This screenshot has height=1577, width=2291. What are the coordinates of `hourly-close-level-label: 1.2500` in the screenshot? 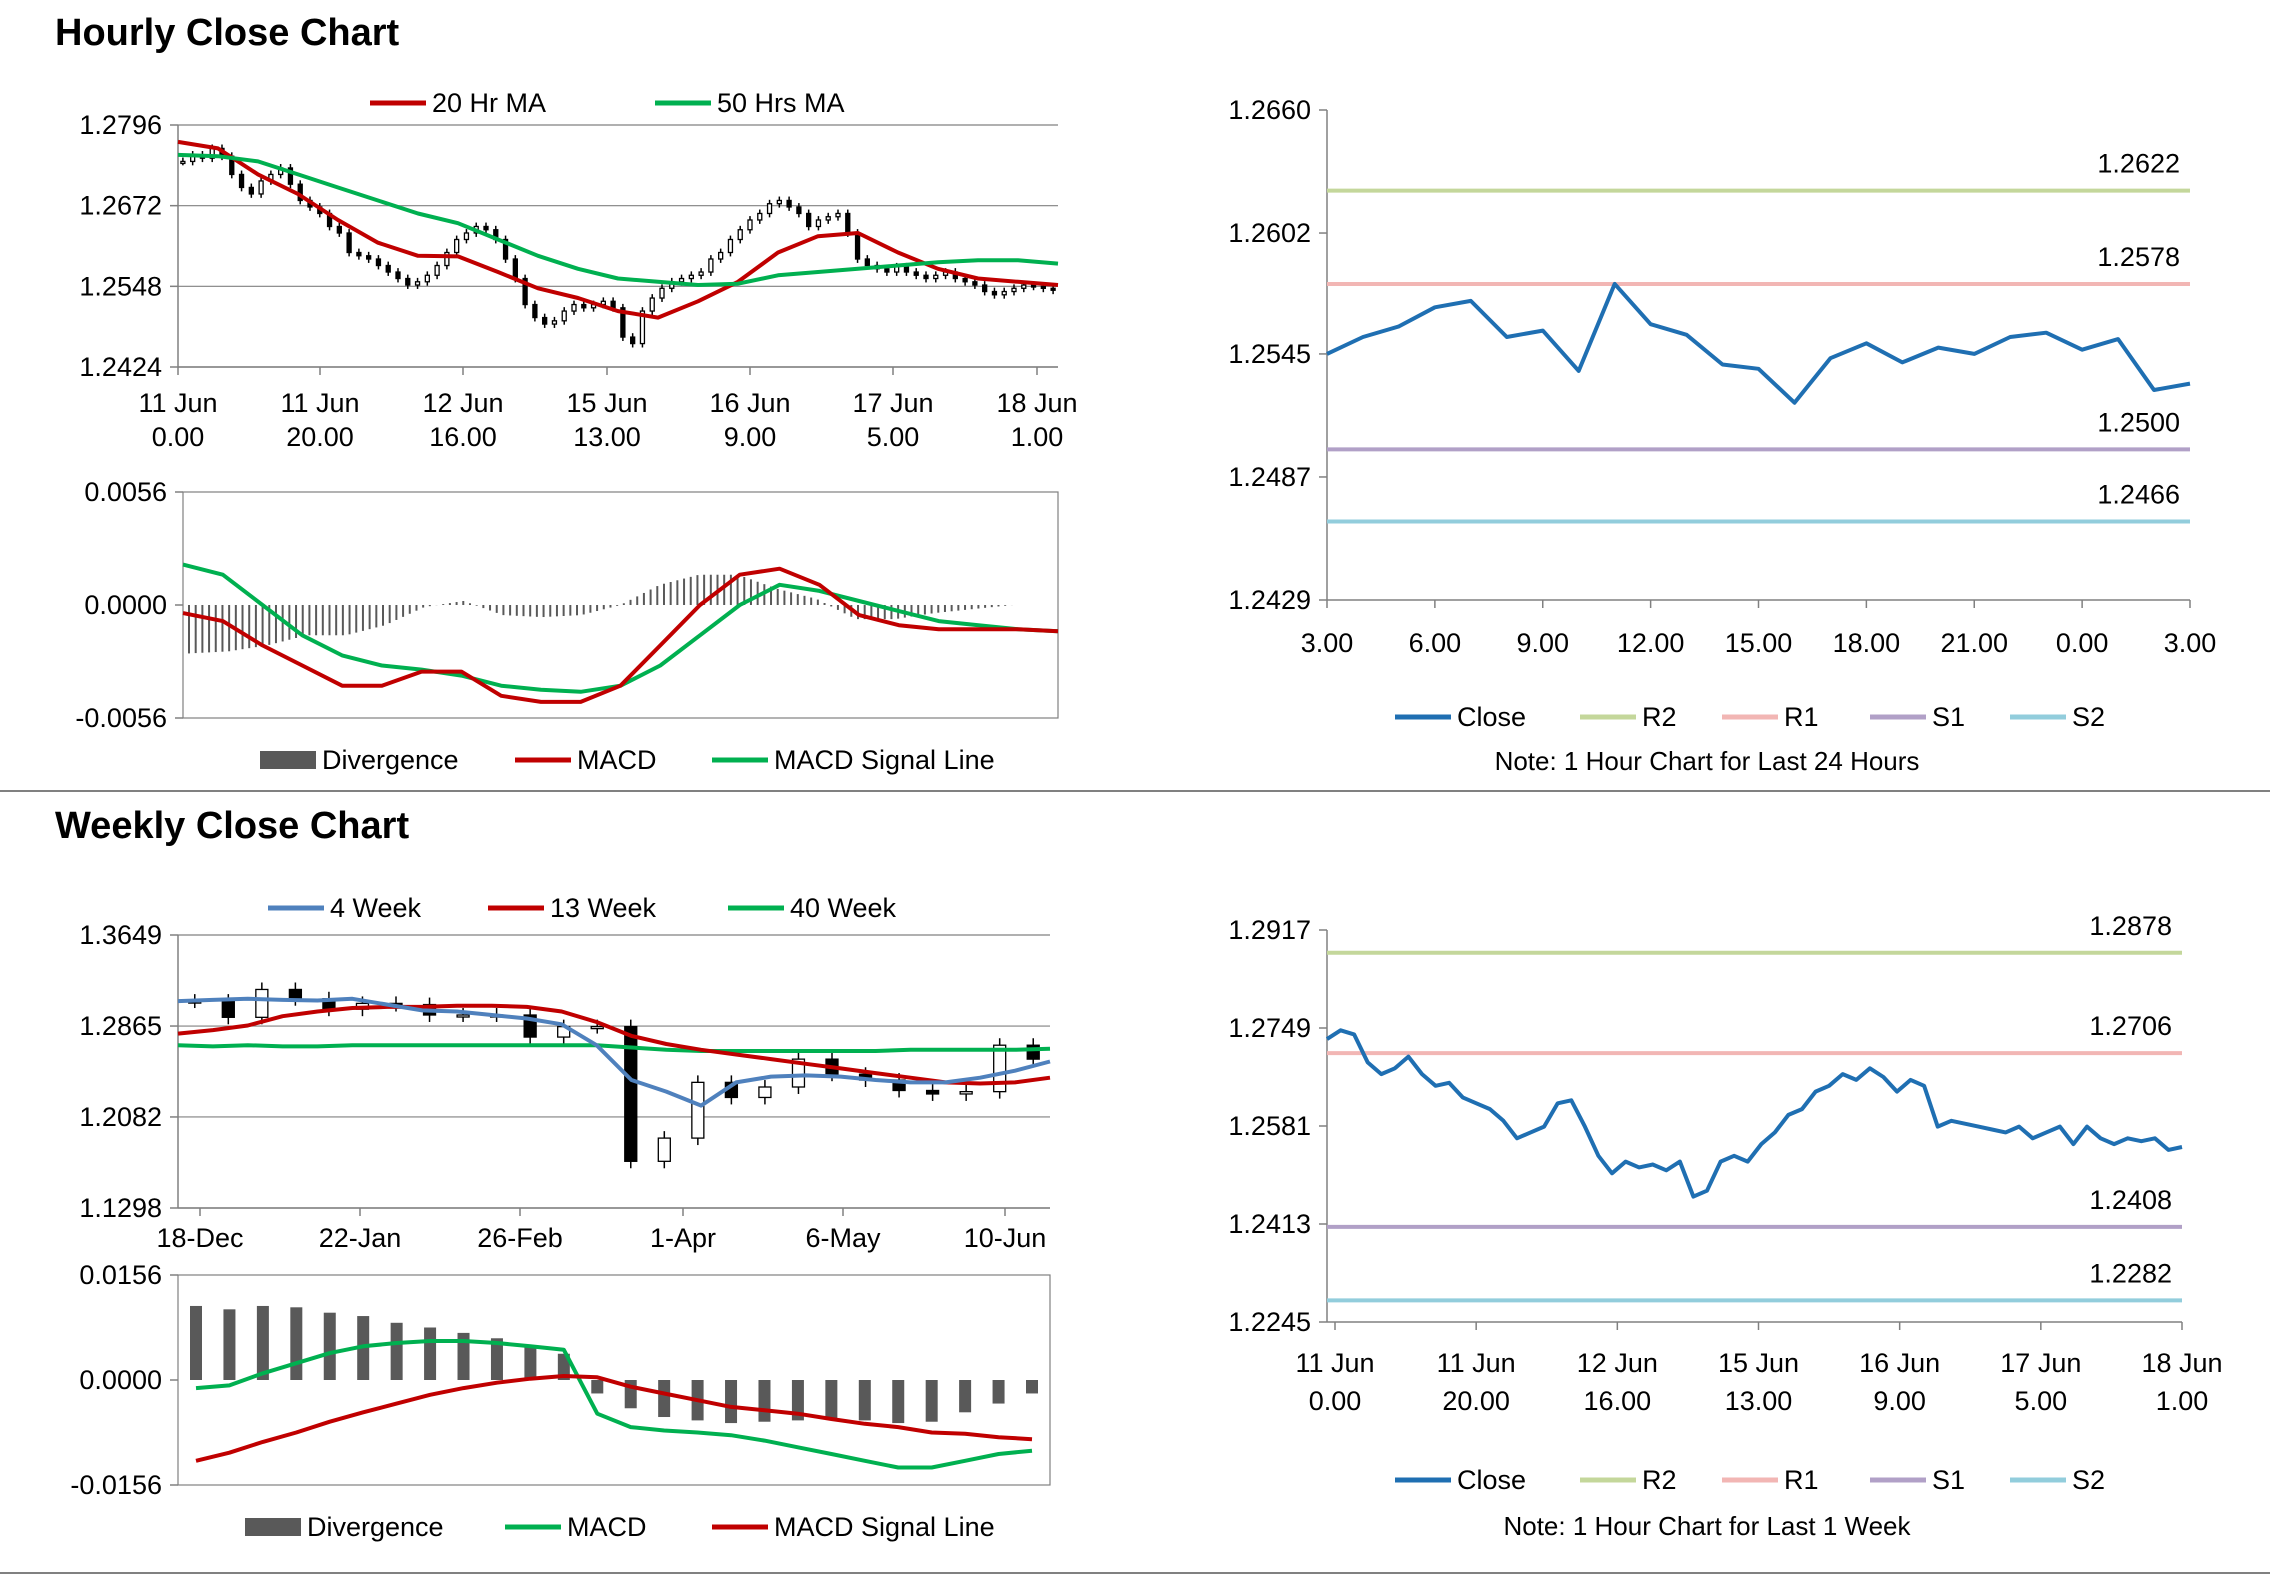 It's located at (2138, 422).